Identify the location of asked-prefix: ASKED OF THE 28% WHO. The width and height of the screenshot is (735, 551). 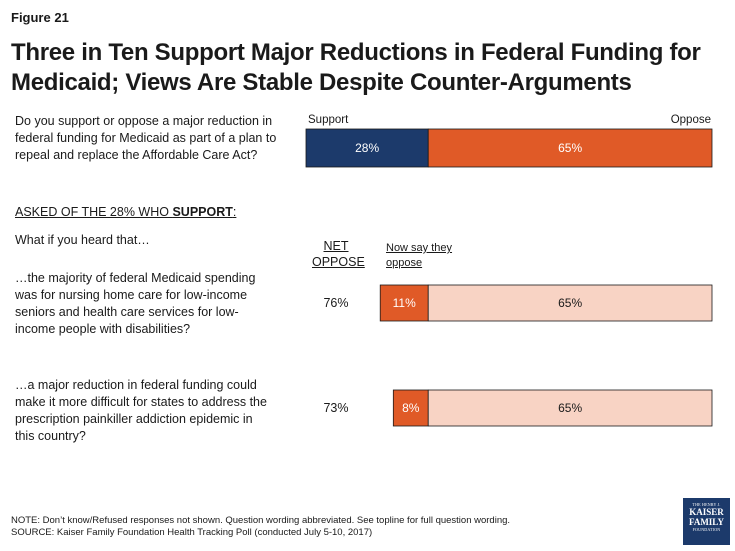
(94, 212).